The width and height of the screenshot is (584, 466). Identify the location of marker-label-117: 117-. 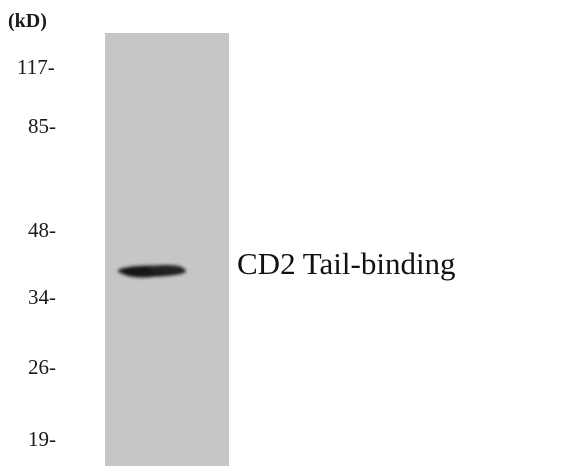
(36, 67).